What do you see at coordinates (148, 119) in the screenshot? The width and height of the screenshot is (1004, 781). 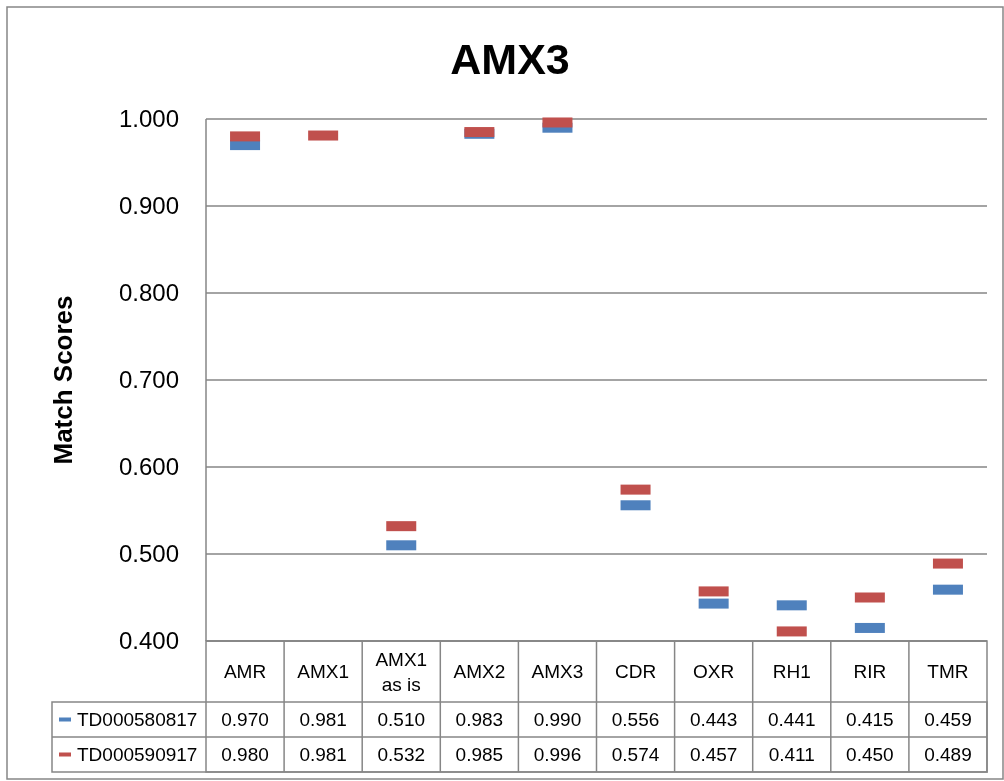 I see `y-tick-label: 1.000` at bounding box center [148, 119].